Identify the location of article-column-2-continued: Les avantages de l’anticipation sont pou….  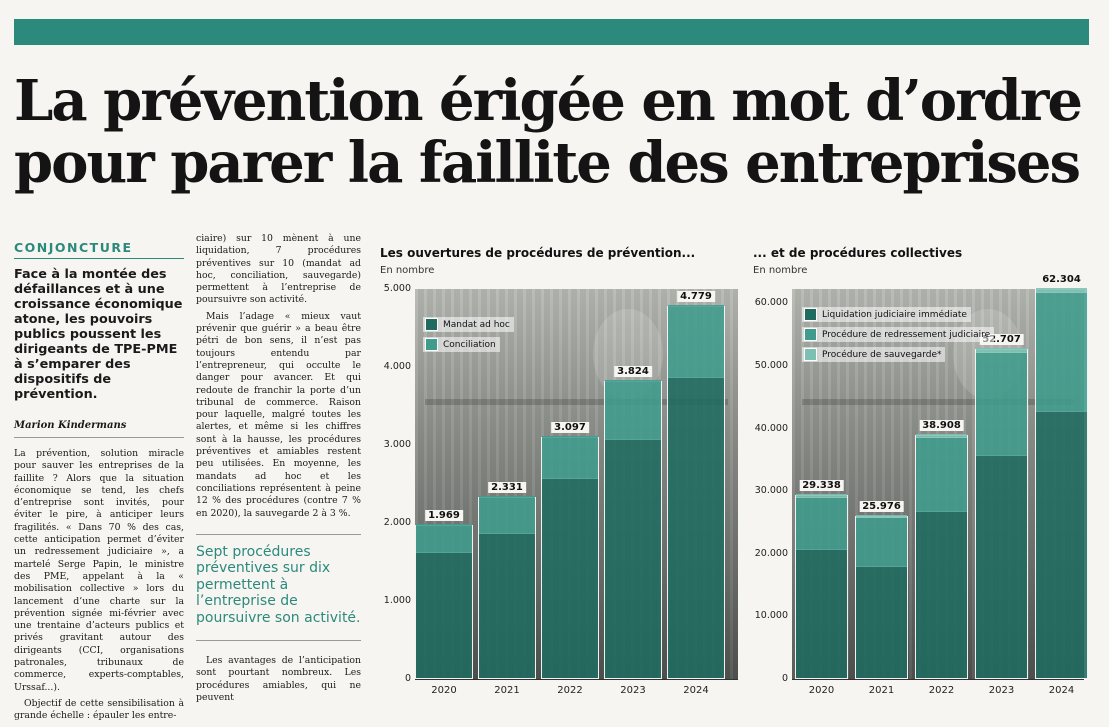
(278, 681).